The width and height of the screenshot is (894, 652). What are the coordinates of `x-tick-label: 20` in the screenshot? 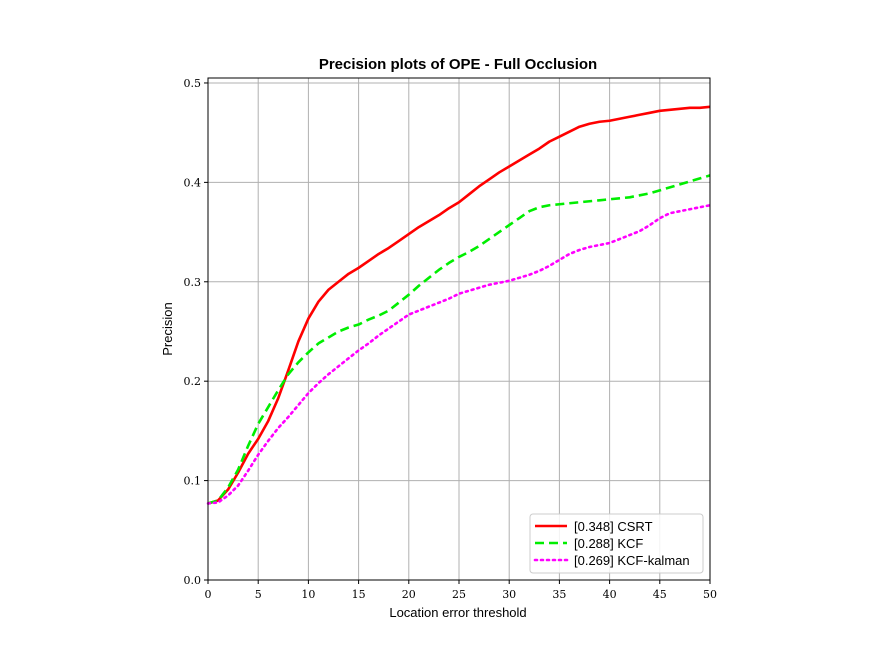 It's located at (409, 594).